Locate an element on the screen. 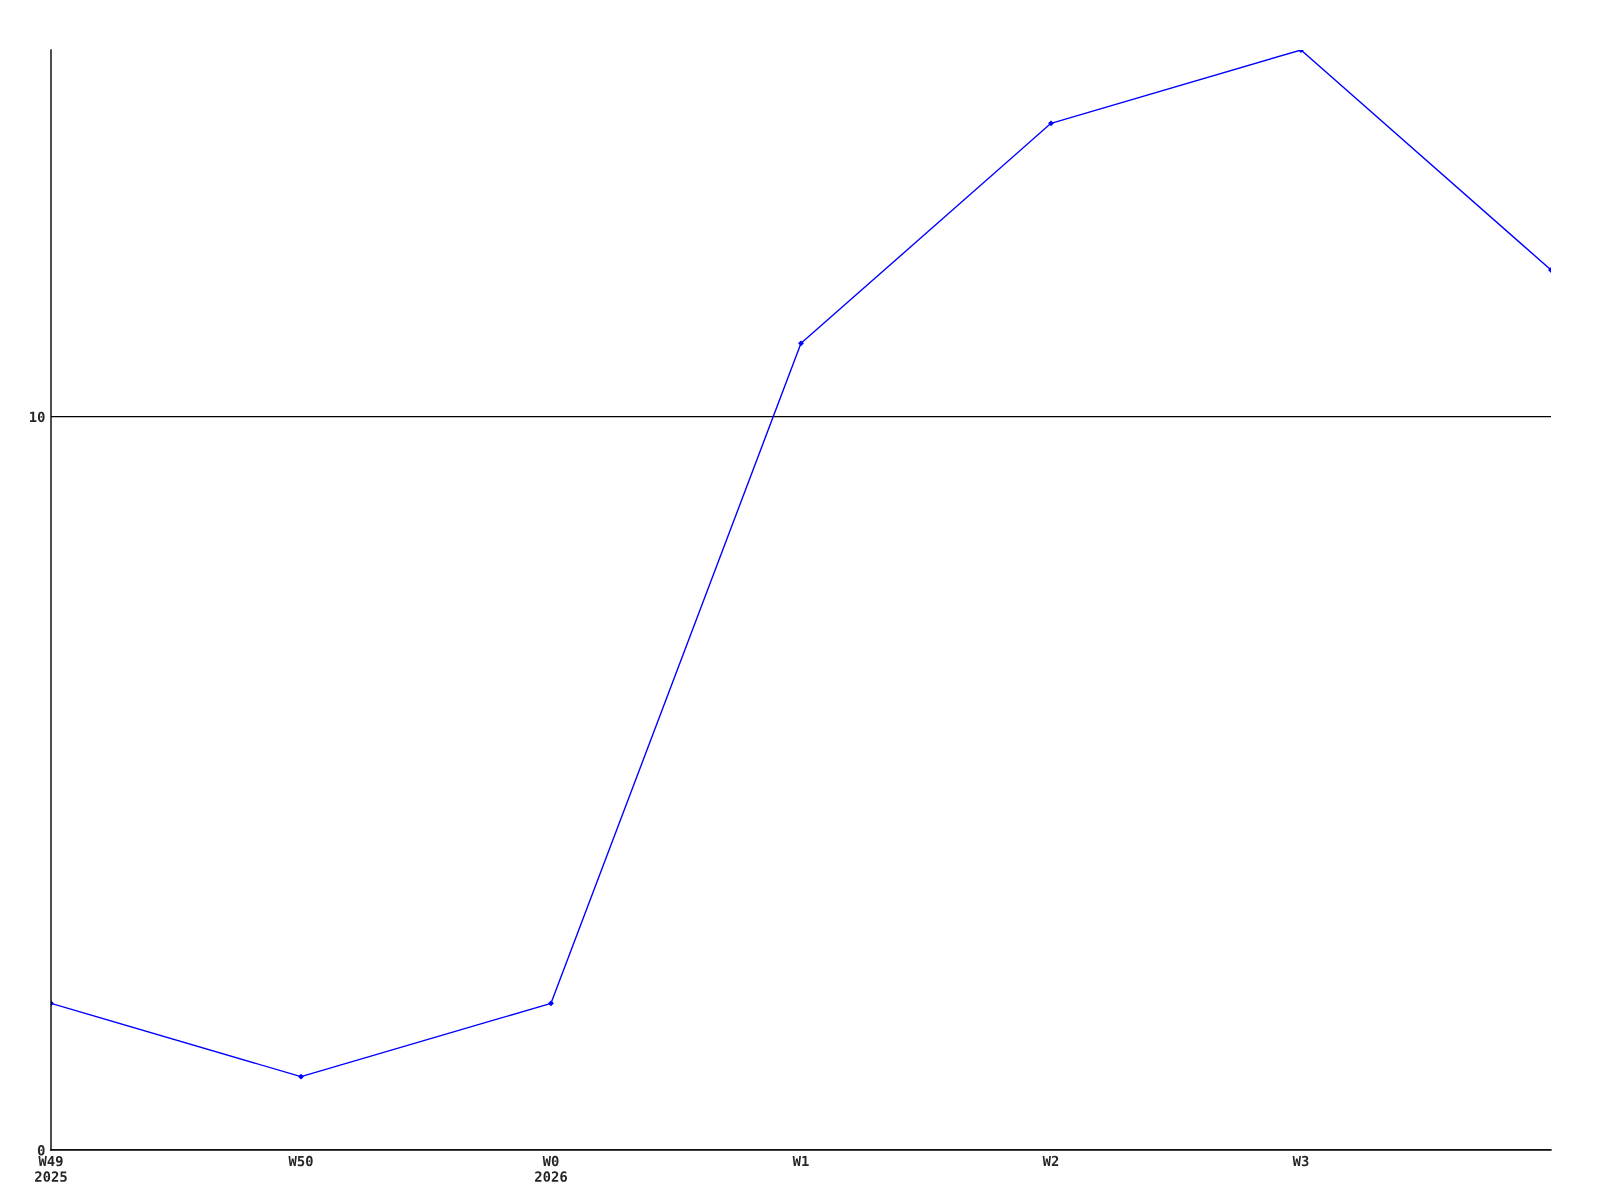 The height and width of the screenshot is (1200, 1600). y-tick-label: 10 is located at coordinates (37, 417).